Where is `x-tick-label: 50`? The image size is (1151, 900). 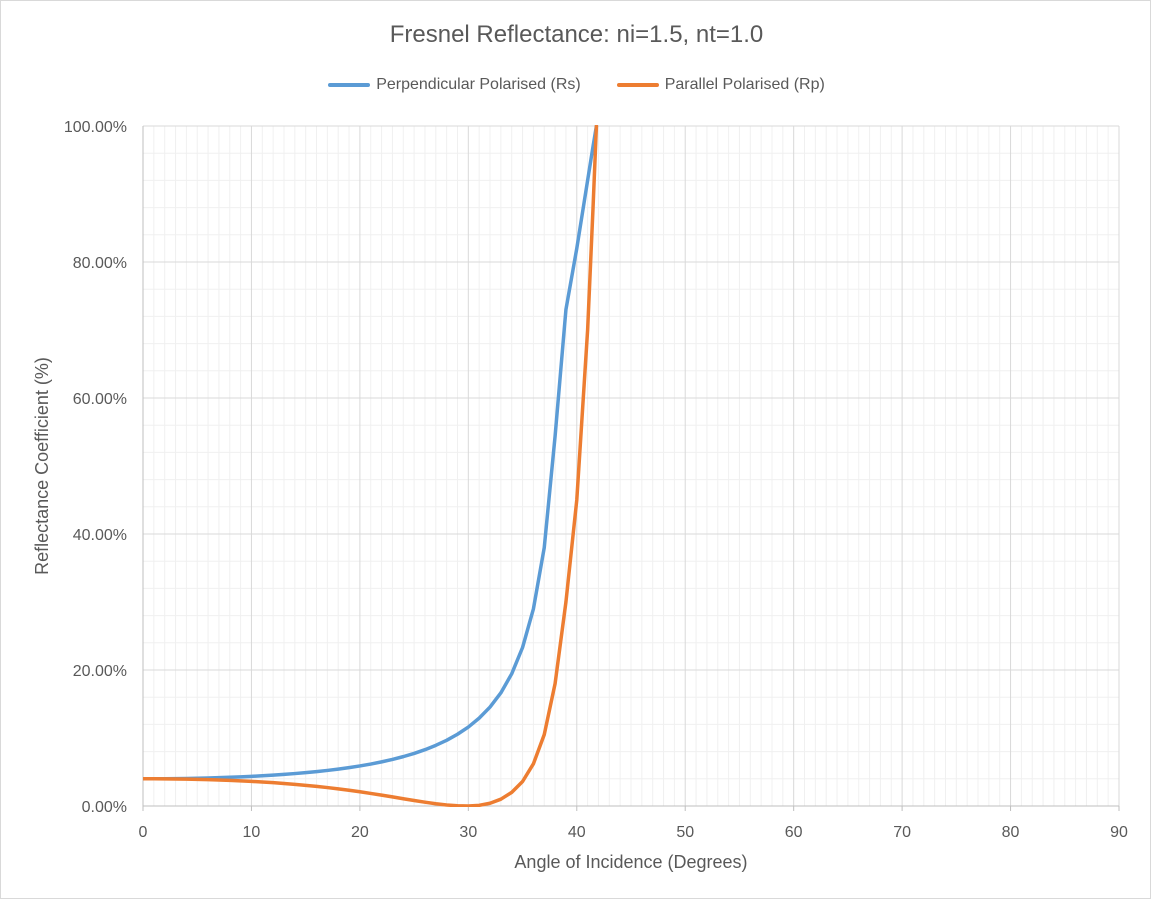
x-tick-label: 50 is located at coordinates (685, 832).